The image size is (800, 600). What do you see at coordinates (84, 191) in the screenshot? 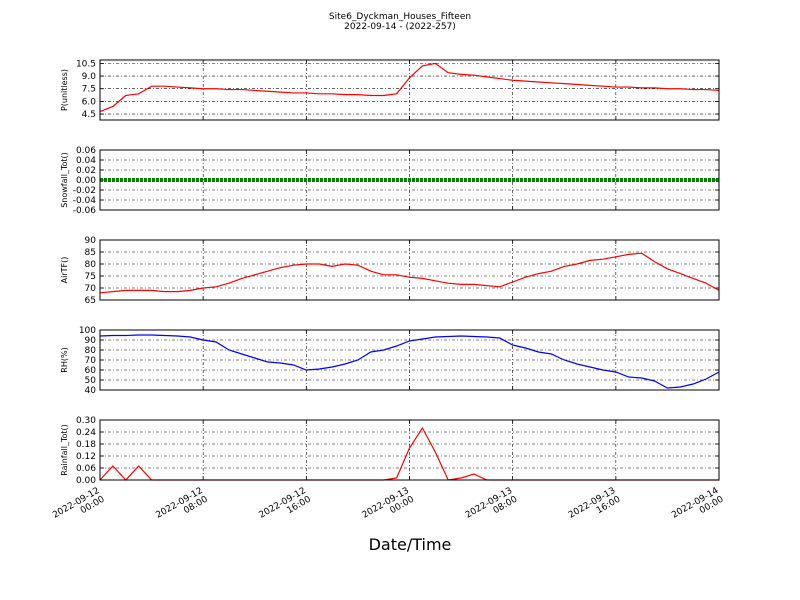
I see `y-tick-label: -0.02` at bounding box center [84, 191].